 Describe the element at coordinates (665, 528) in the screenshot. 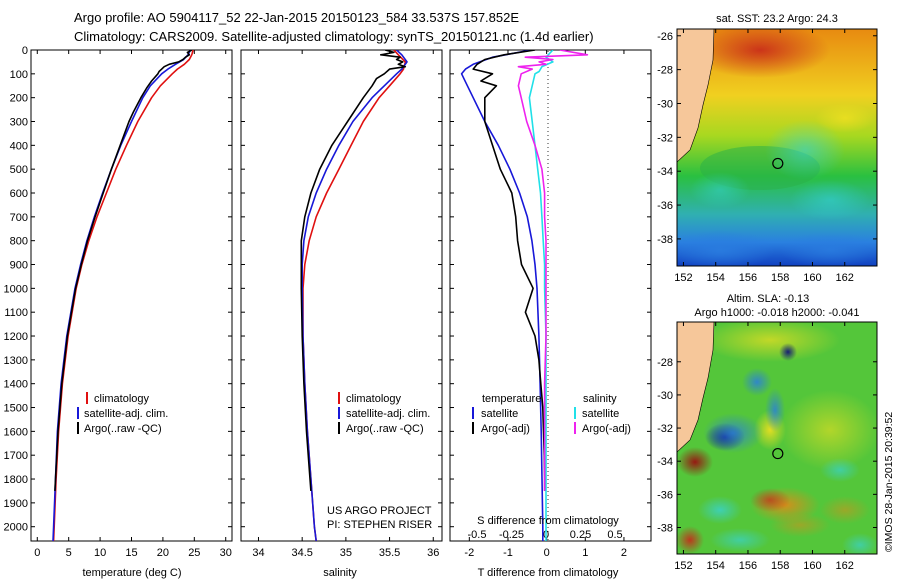

I see `lat-tick-label: -38` at that location.